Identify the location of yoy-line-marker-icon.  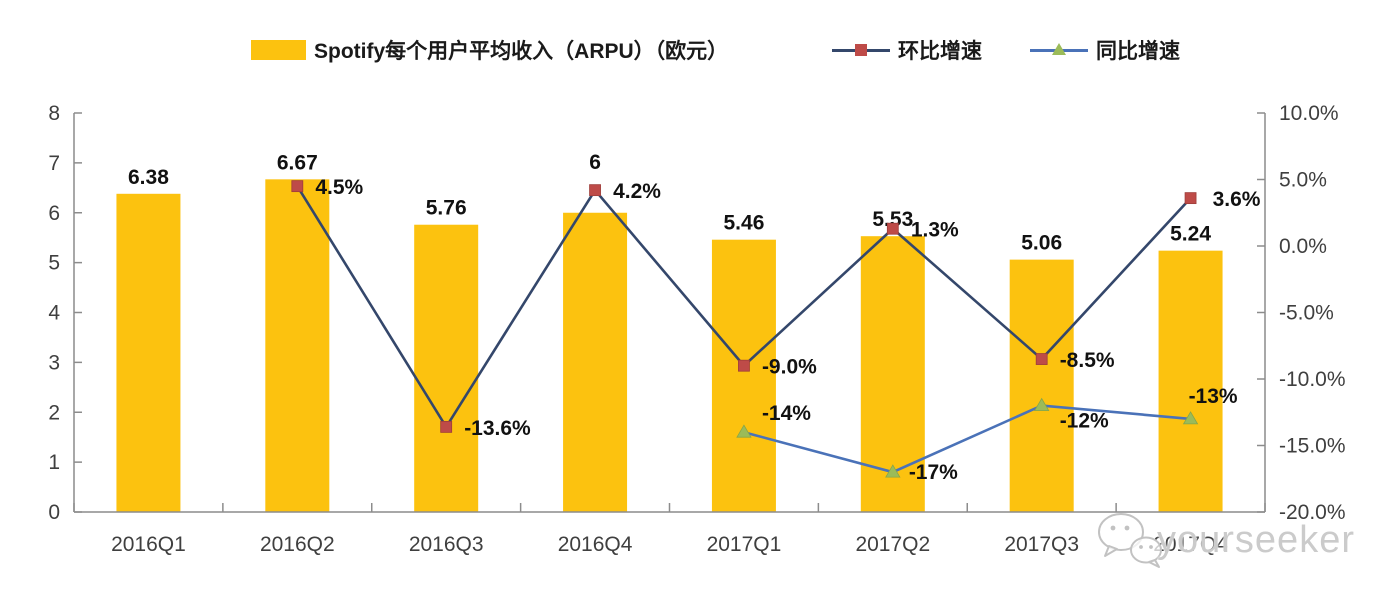
(1059, 48).